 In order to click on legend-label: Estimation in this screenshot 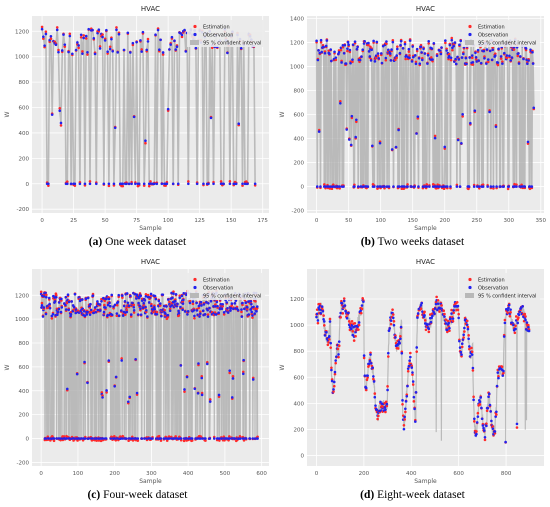, I will do `click(491, 281)`.